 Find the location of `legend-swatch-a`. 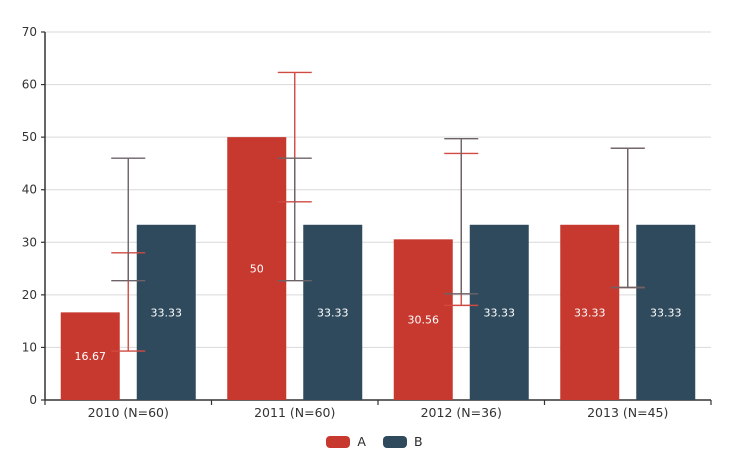

legend-swatch-a is located at coordinates (338, 442).